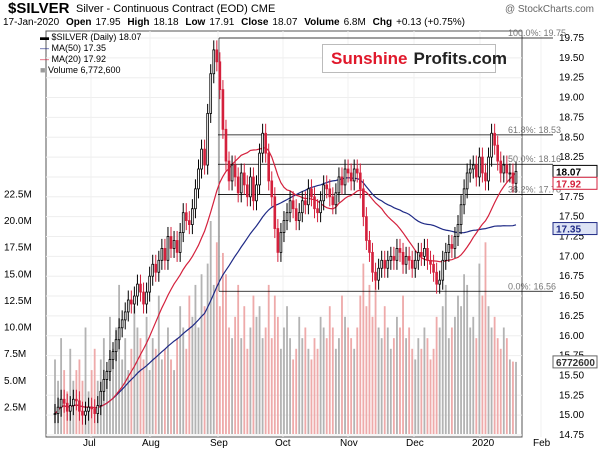 This screenshot has width=600, height=450. What do you see at coordinates (18, 248) in the screenshot?
I see `volume-tick-label: 17.5M` at bounding box center [18, 248].